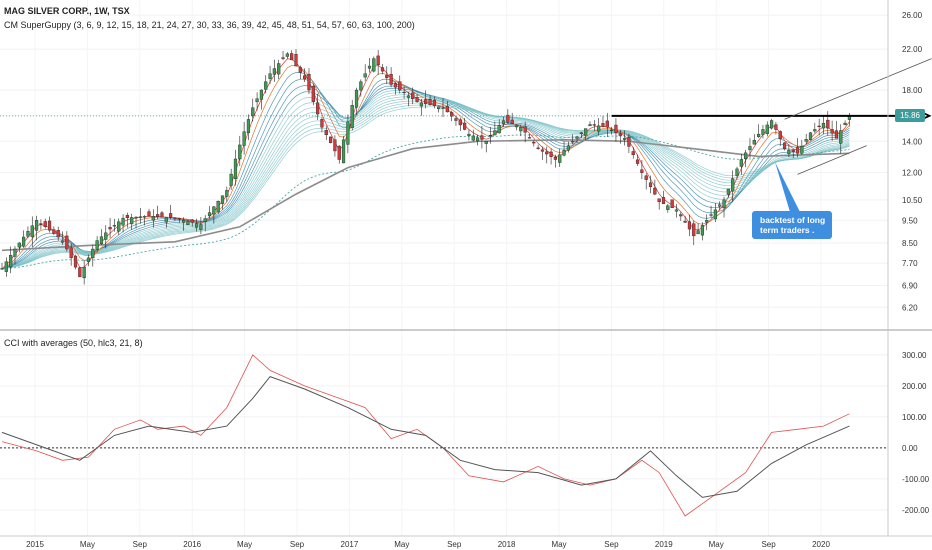  What do you see at coordinates (350, 544) in the screenshot?
I see `x-tick-label: 2017` at bounding box center [350, 544].